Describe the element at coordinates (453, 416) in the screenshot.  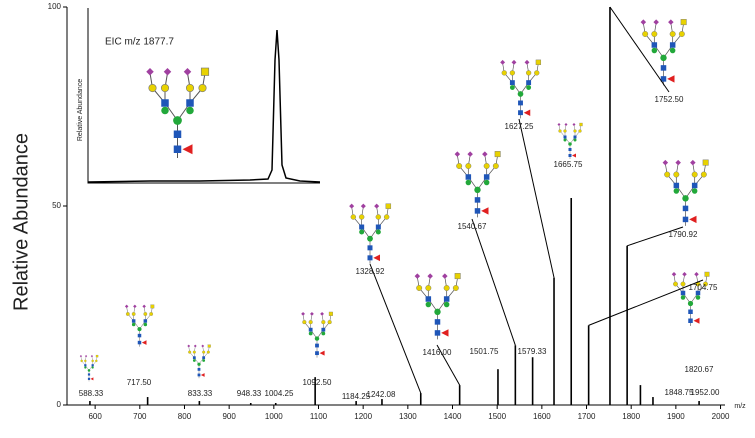
I see `x-tick-label: 1400` at that location.